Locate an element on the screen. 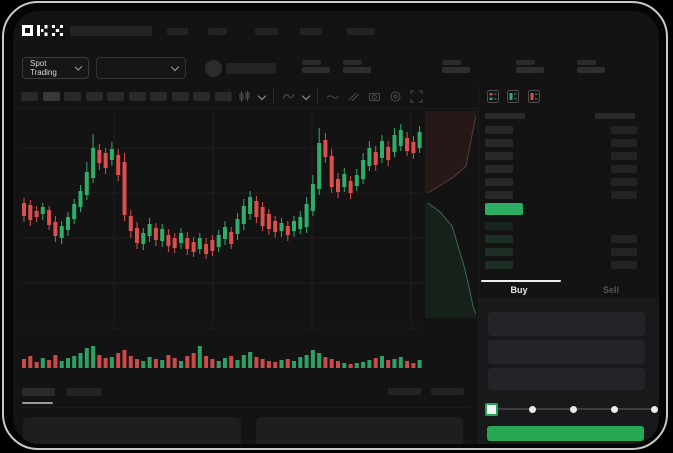 This screenshot has width=673, height=453. market-type-dropdown: Spot Trading is located at coordinates (55, 68).